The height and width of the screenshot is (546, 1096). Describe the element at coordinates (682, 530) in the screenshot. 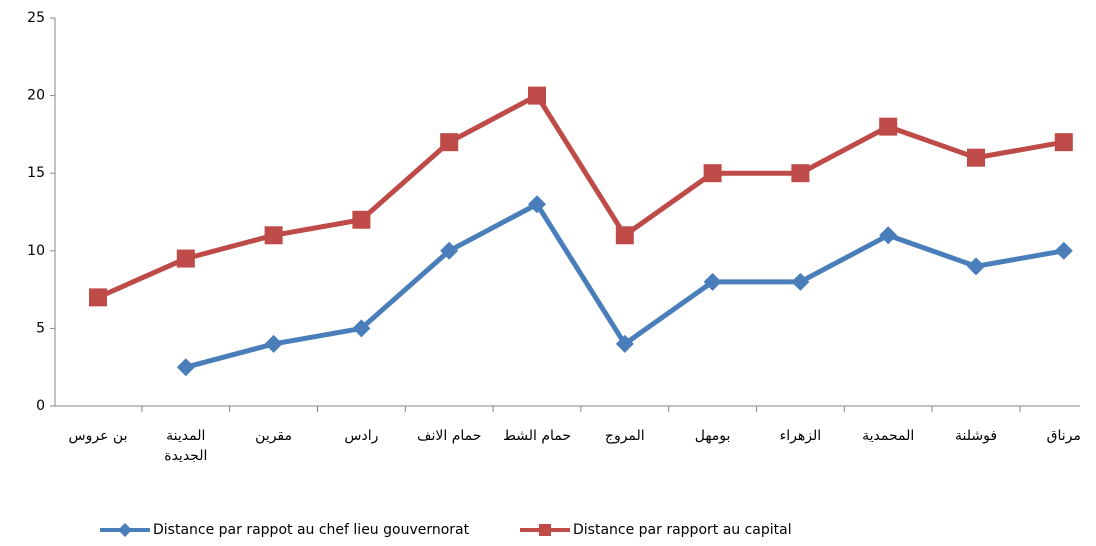

I see `legend-label: Distance par rapport au capital` at that location.